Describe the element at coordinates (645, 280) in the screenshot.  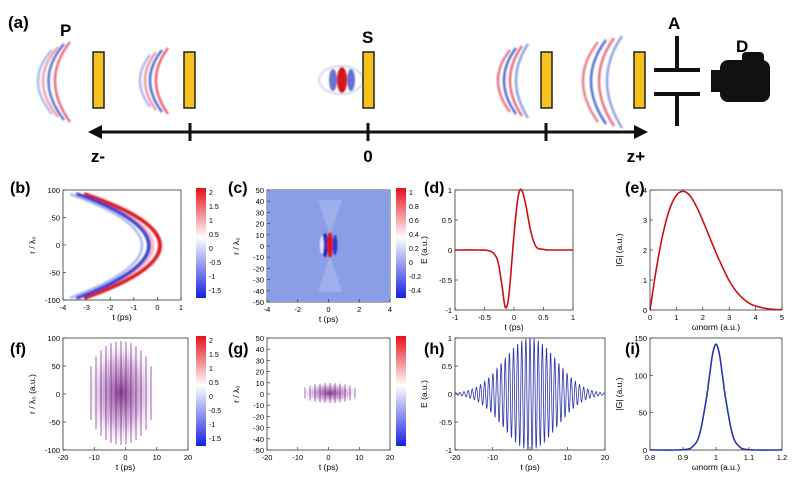
I see `panel-e-ytick: 1` at that location.